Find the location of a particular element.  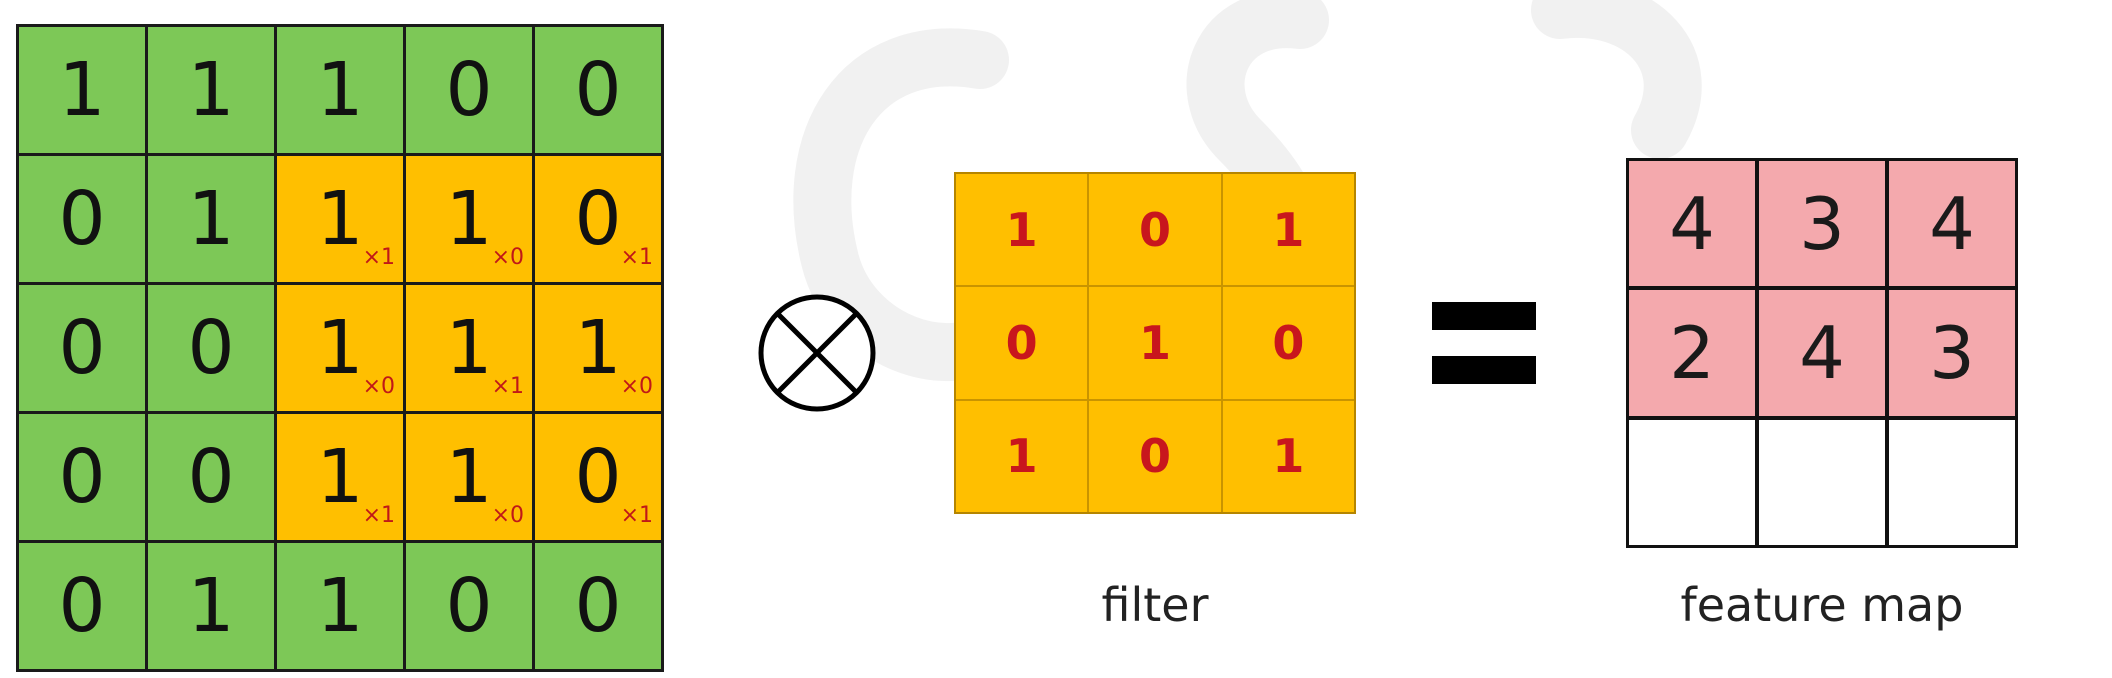

feature-cell: 2 is located at coordinates (1692, 353).